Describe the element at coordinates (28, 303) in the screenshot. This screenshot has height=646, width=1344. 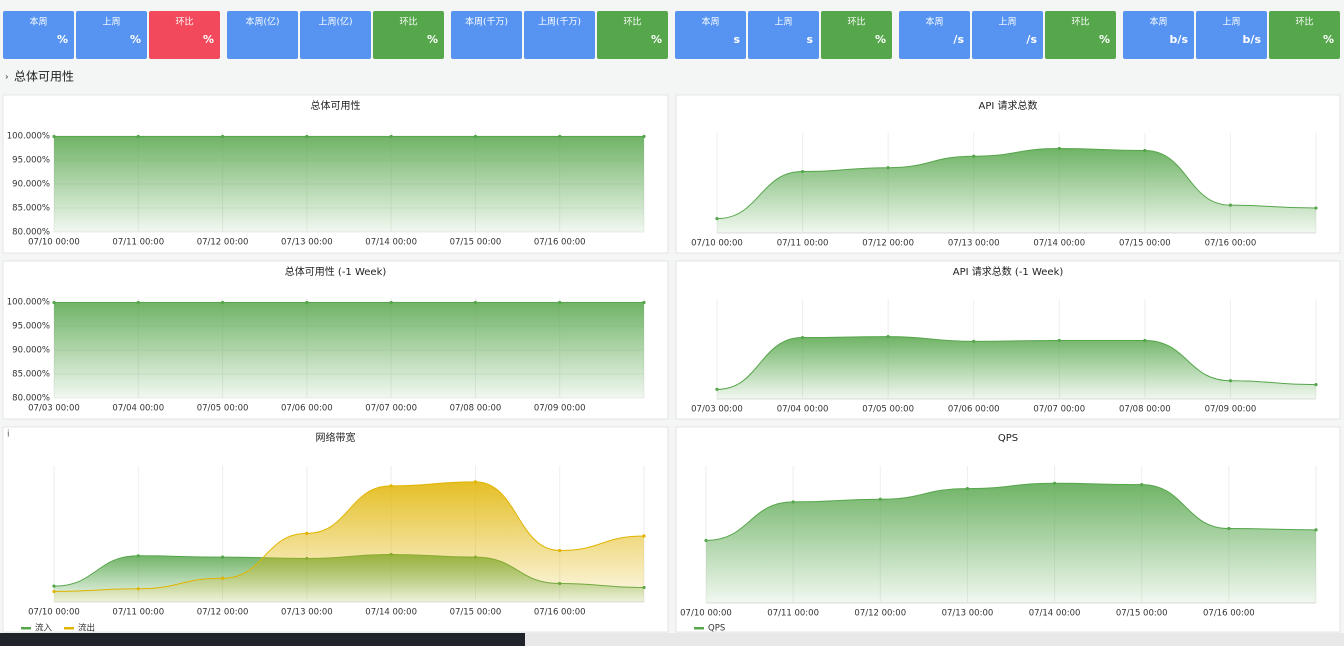
I see `y-tick-label: 100.000%` at that location.